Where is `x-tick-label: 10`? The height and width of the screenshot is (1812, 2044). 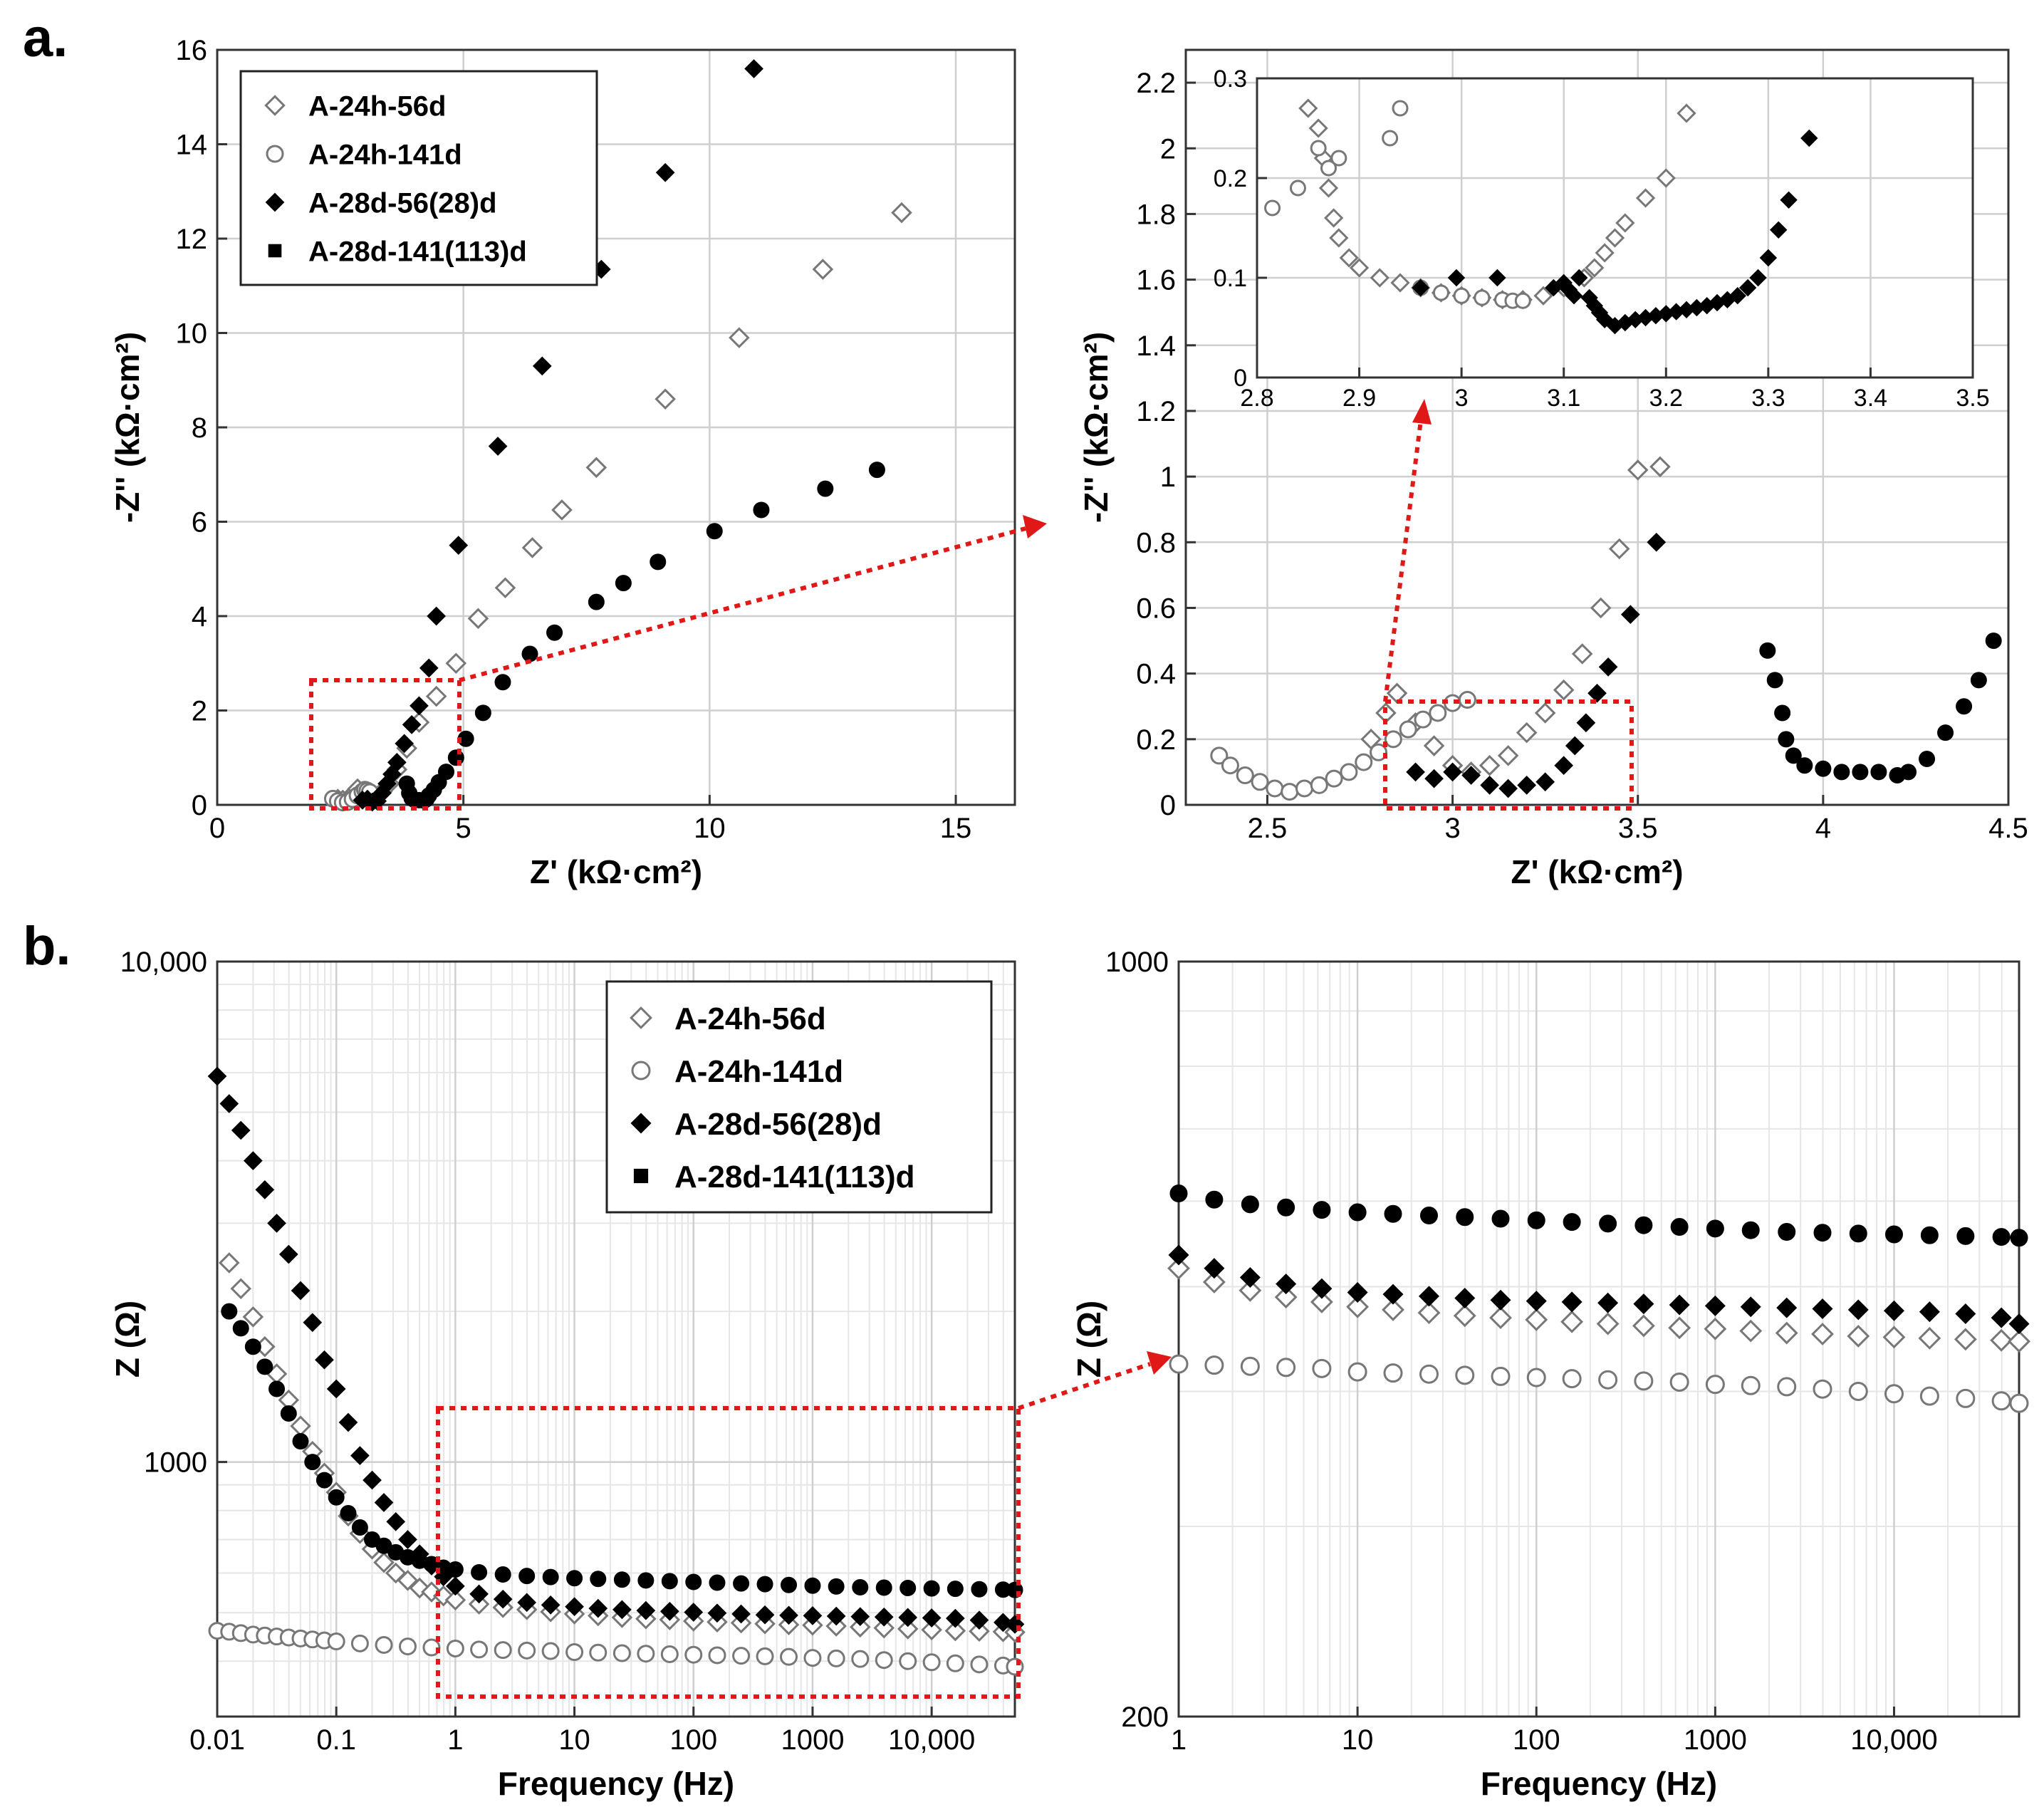
x-tick-label: 10 is located at coordinates (574, 1740).